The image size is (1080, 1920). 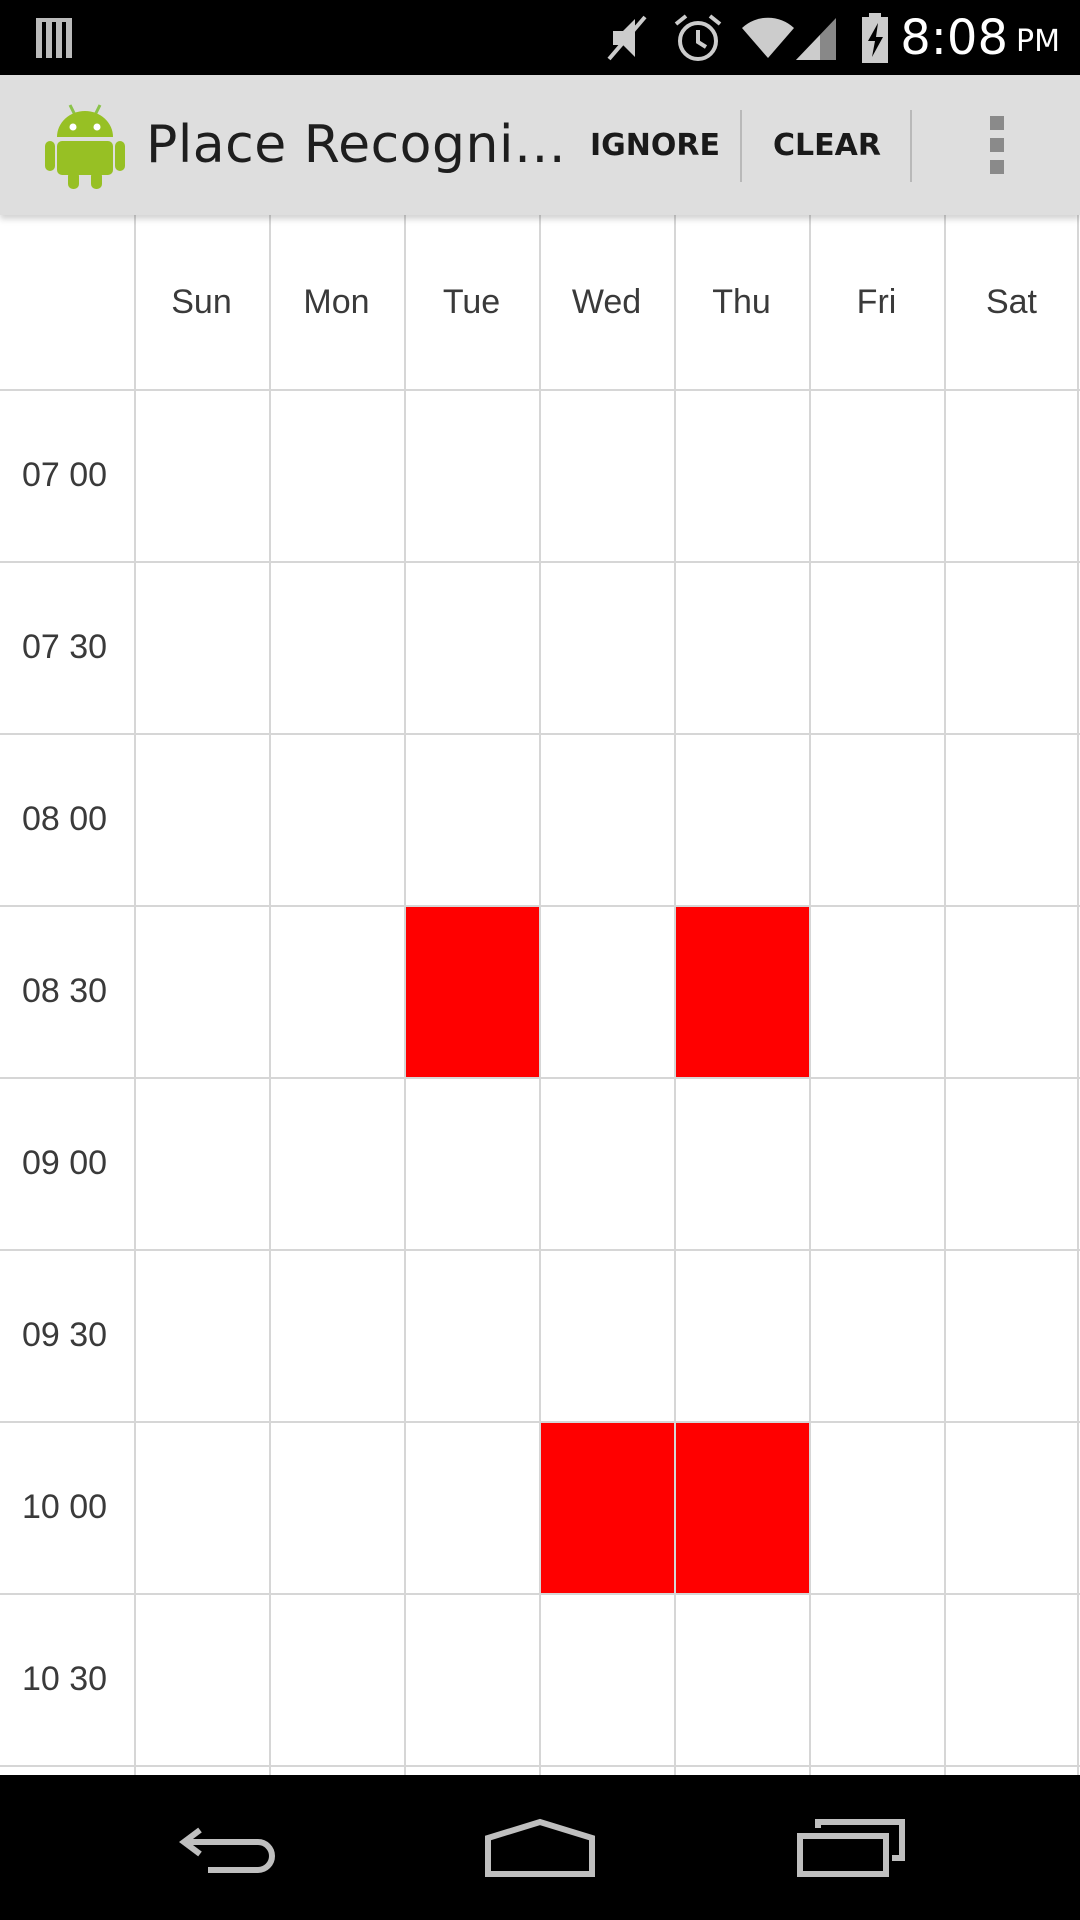 What do you see at coordinates (54, 37) in the screenshot?
I see `notification-bars-icon` at bounding box center [54, 37].